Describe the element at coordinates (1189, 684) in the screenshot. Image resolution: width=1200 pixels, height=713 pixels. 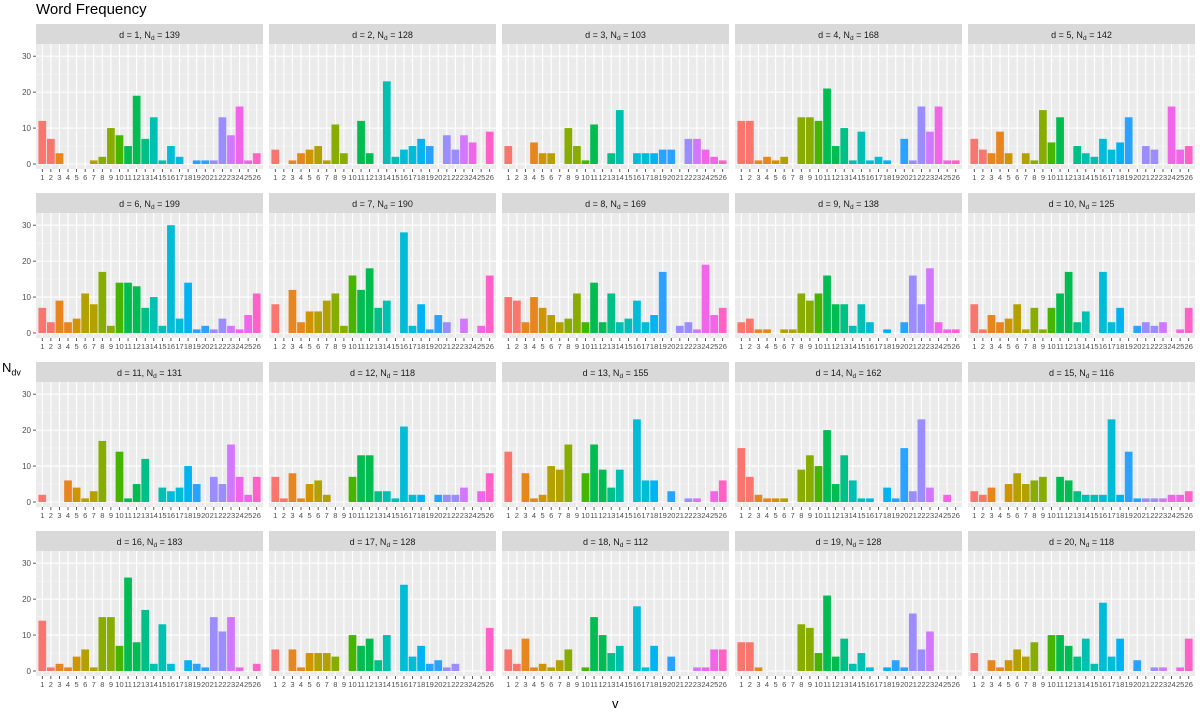
I see `x-tick-label: 26` at that location.